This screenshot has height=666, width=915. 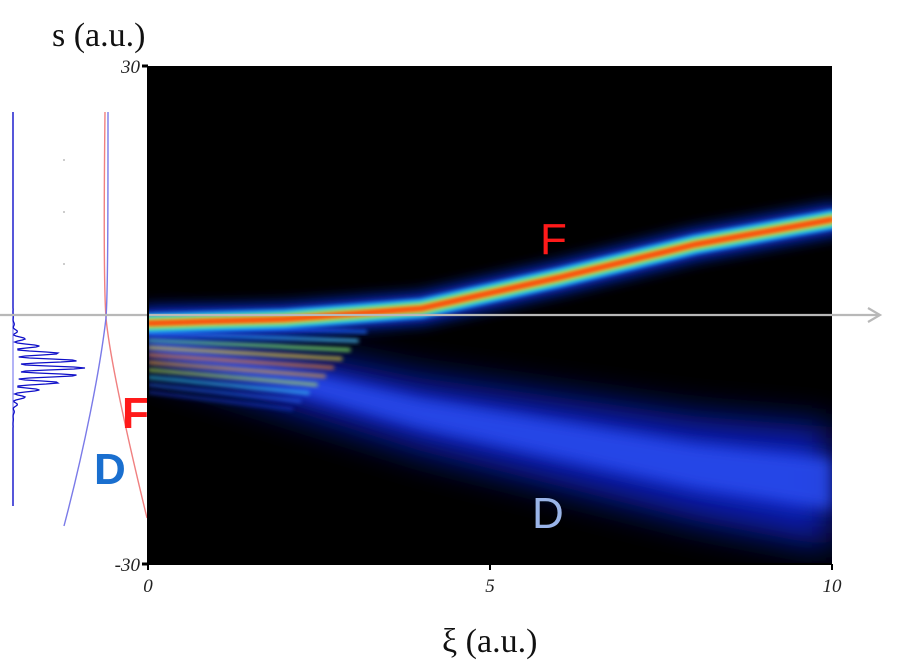 I want to click on x-tick-label: 0, so click(x=148, y=586).